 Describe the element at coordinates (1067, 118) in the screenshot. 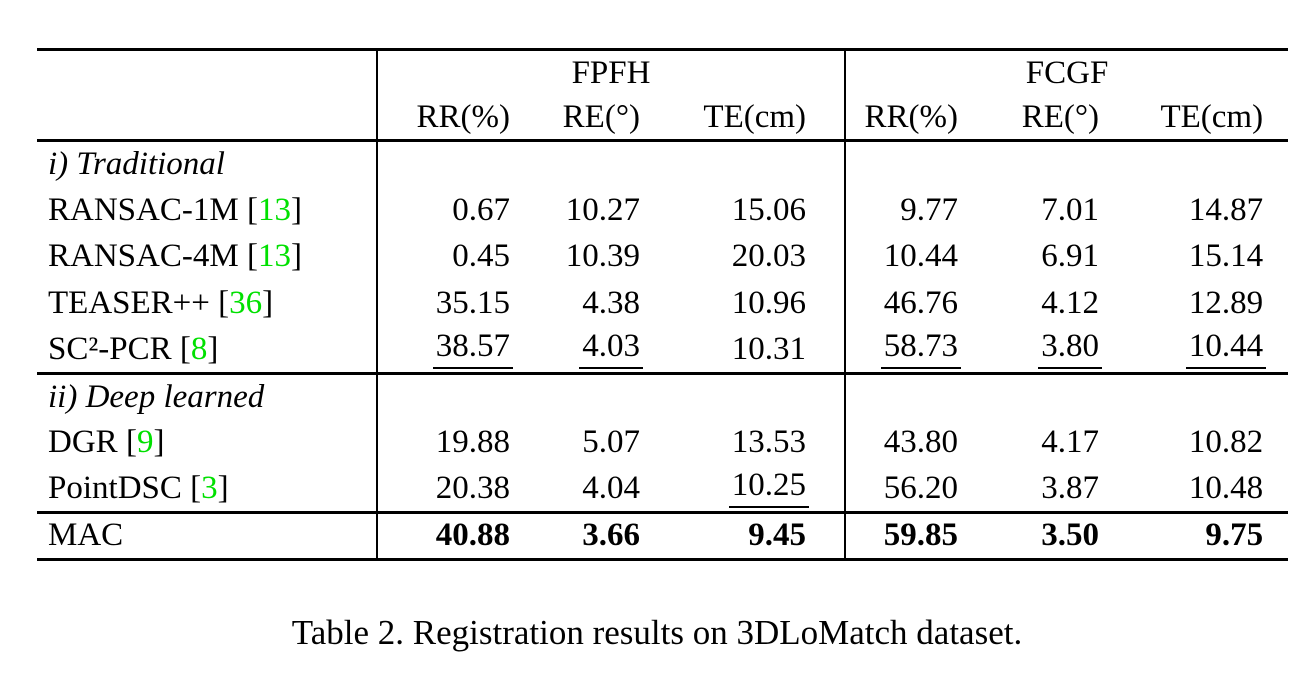

I see `header-fcgf-re: RE(°)` at that location.